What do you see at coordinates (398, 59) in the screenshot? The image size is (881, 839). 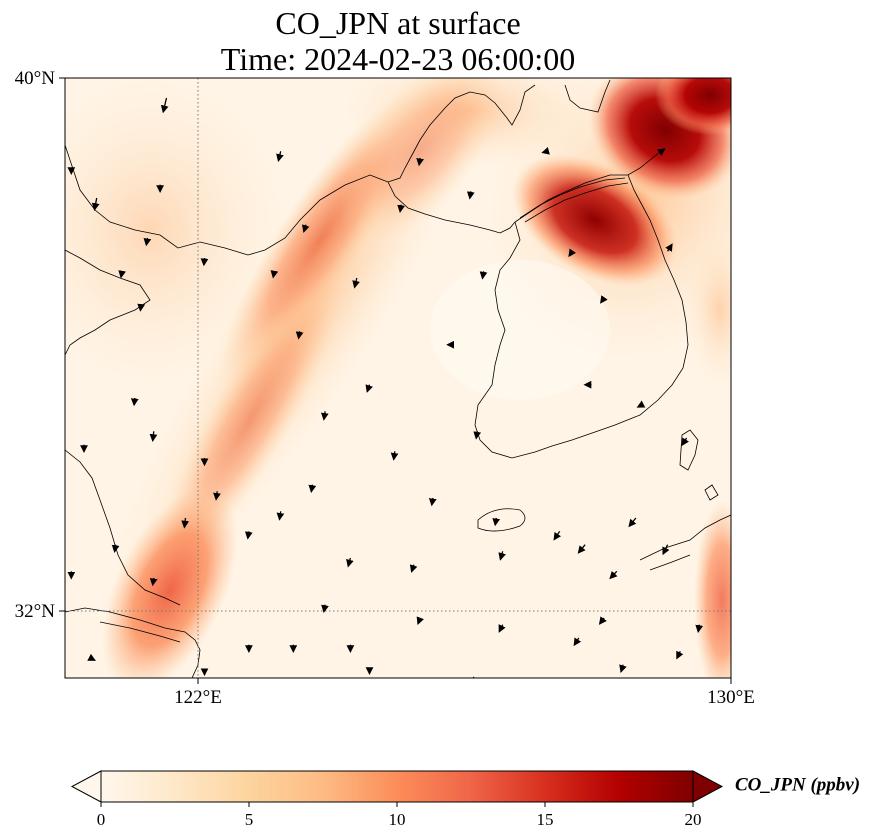 I see `map-title-line2: Time: 2024-02-23 06:00:00` at bounding box center [398, 59].